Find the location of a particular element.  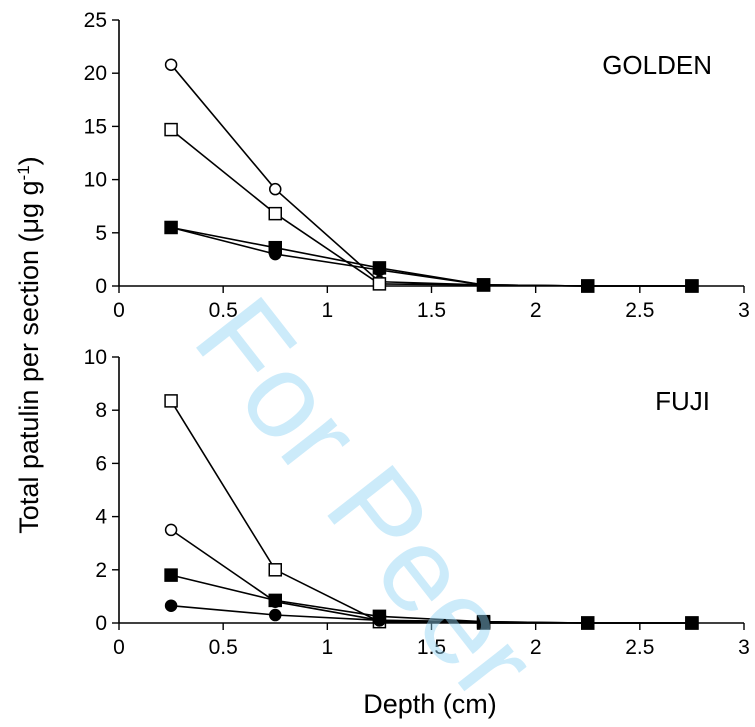

y-tick-label: 4 is located at coordinates (101, 517).